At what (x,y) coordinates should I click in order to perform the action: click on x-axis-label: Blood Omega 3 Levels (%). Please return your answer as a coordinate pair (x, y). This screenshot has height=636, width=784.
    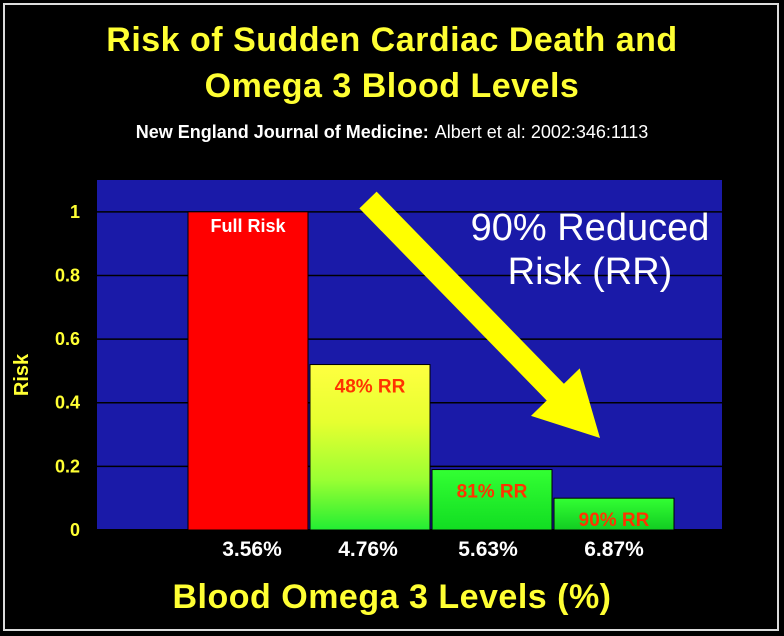
    Looking at the image, I should click on (392, 597).